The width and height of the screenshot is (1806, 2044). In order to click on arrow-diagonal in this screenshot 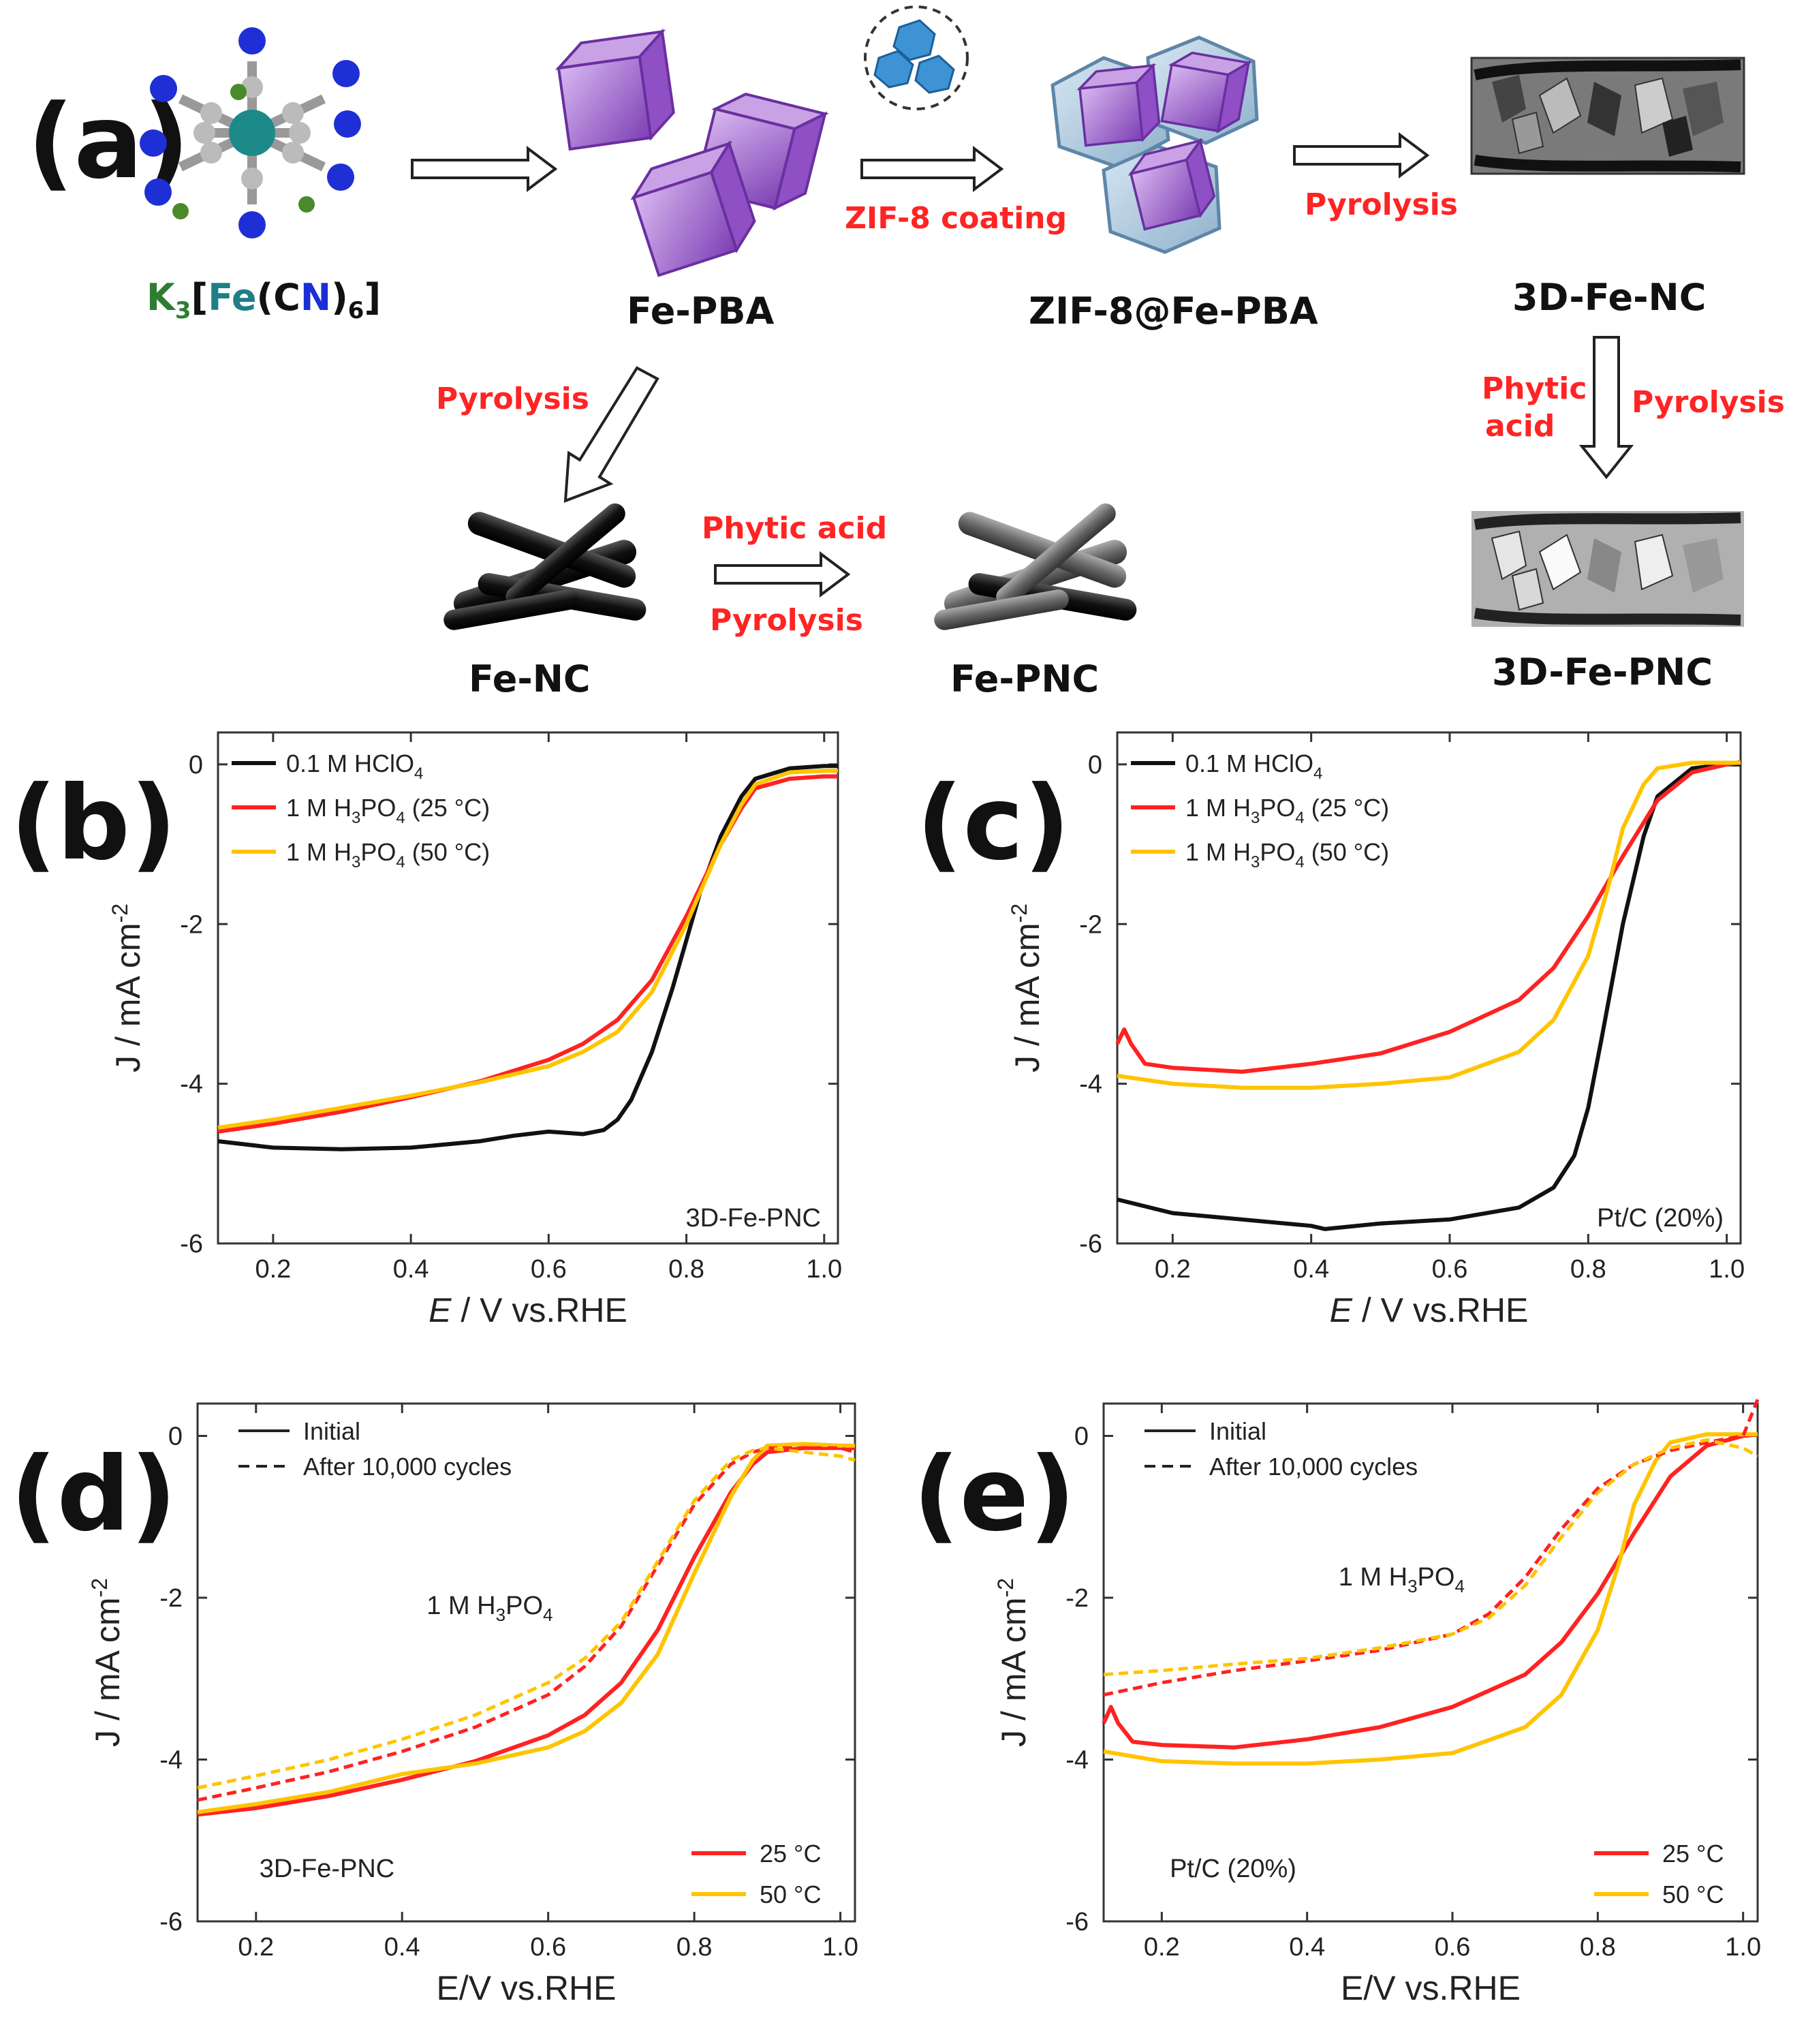, I will do `click(611, 434)`.